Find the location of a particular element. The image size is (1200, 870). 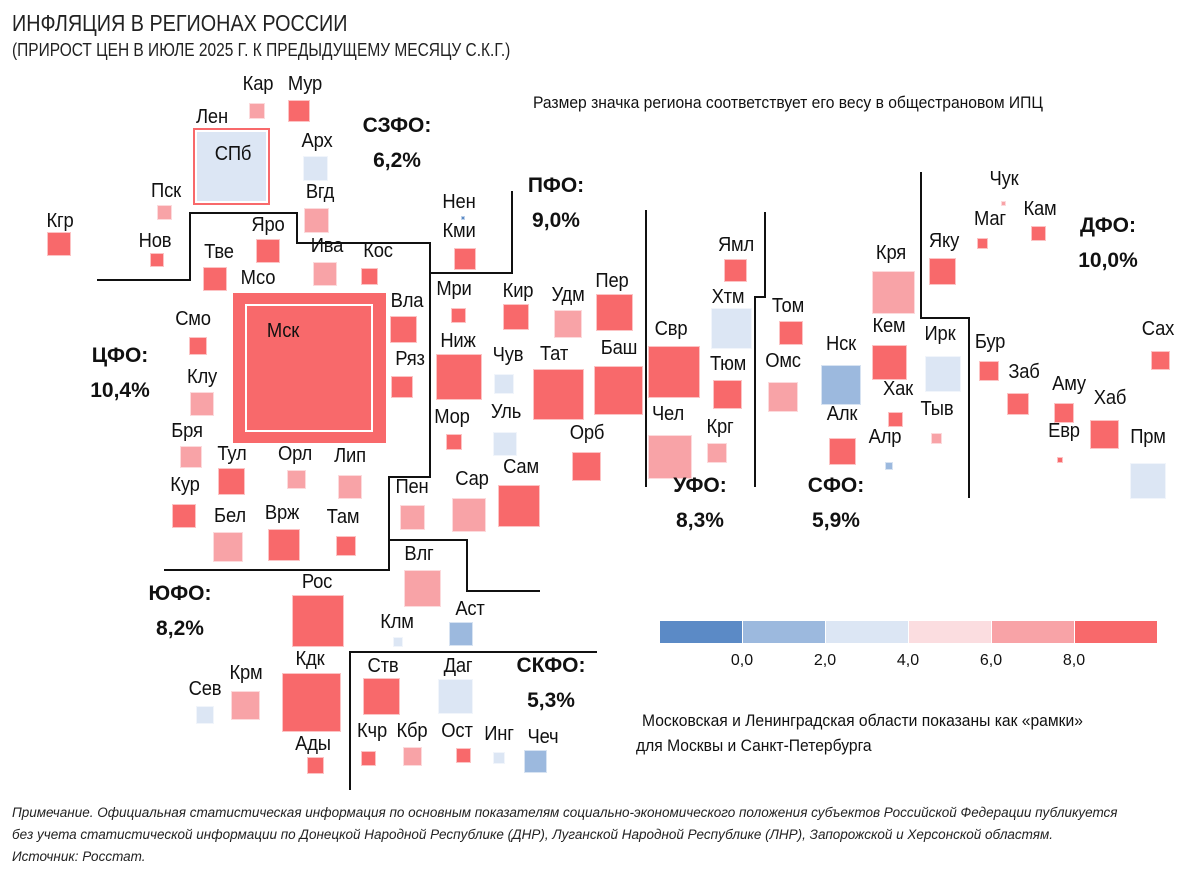

region-label: Яку is located at coordinates (944, 241).